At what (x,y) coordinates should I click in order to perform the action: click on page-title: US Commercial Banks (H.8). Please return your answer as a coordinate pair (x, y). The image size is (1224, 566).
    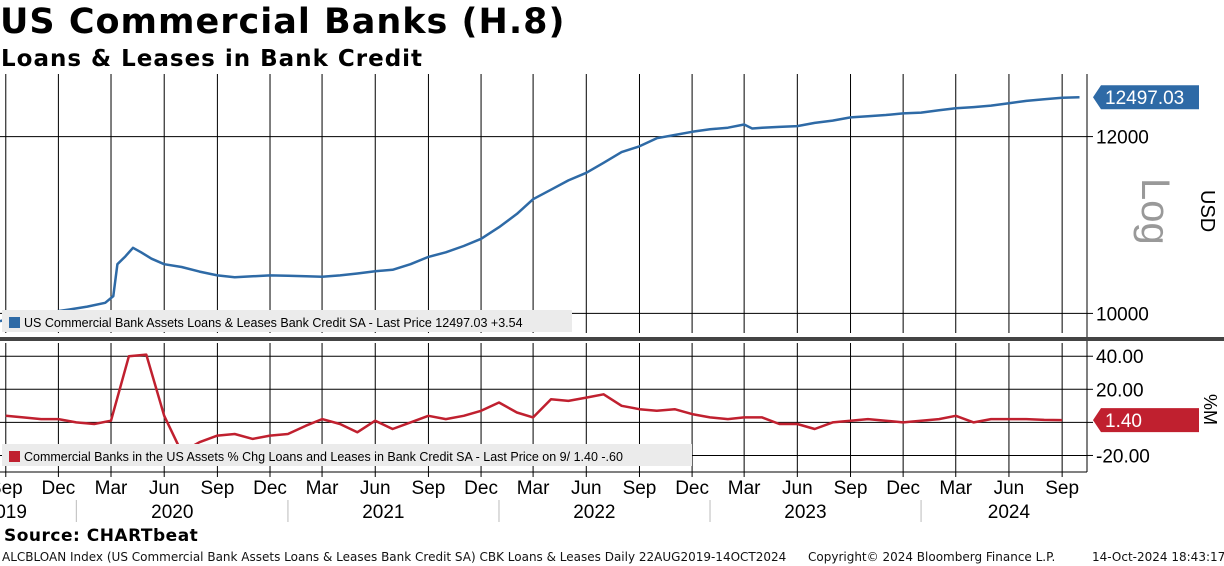
    Looking at the image, I should click on (283, 22).